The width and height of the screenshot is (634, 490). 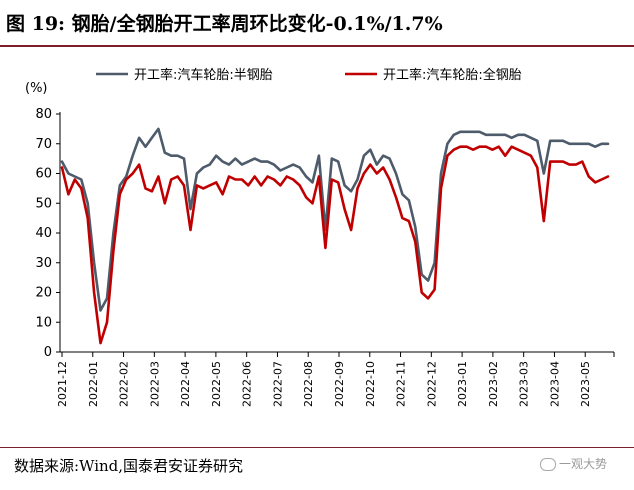 I want to click on x-tick-label: 2023-05, so click(x=585, y=384).